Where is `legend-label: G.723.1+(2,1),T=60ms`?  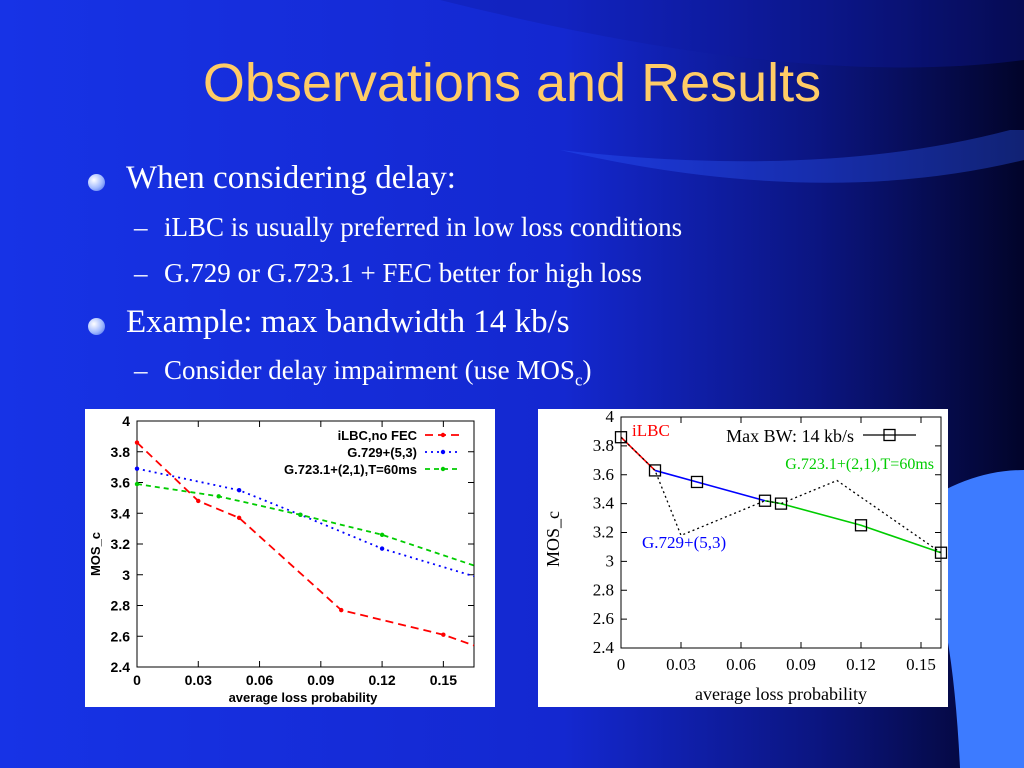
legend-label: G.723.1+(2,1),T=60ms is located at coordinates (350, 469).